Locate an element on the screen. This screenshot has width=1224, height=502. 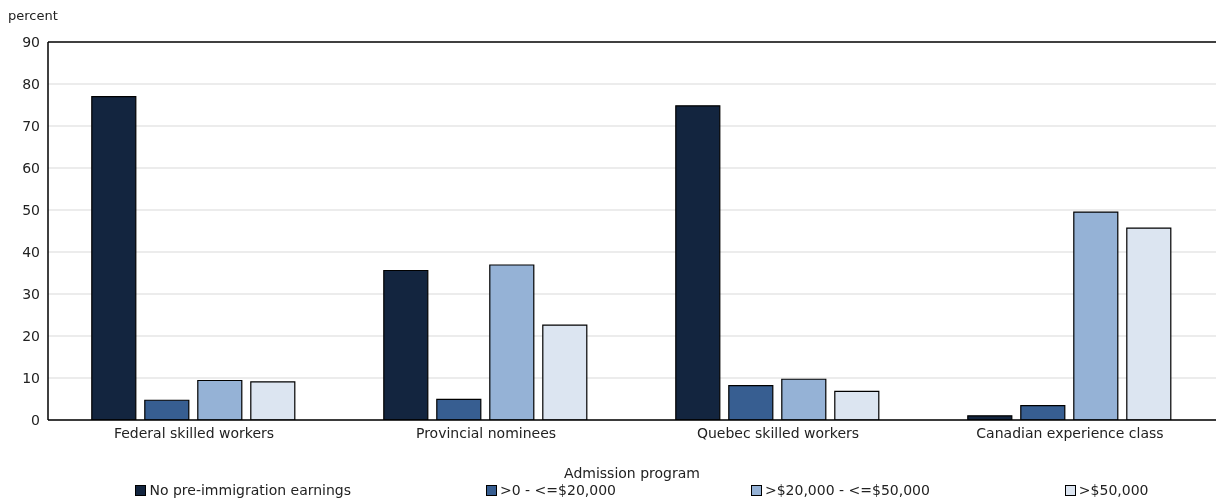
x-tick-label: Provincial nominees is located at coordinates (486, 432).